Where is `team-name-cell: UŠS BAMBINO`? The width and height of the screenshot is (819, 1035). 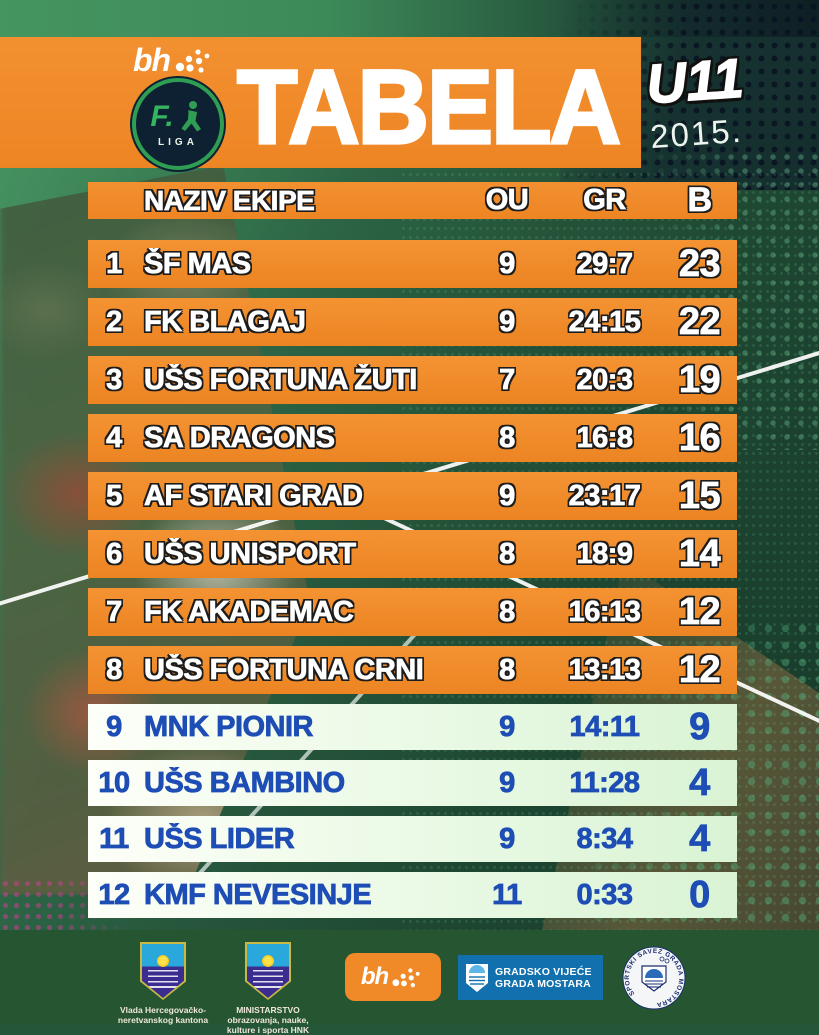 team-name-cell: UŠS BAMBINO is located at coordinates (245, 782).